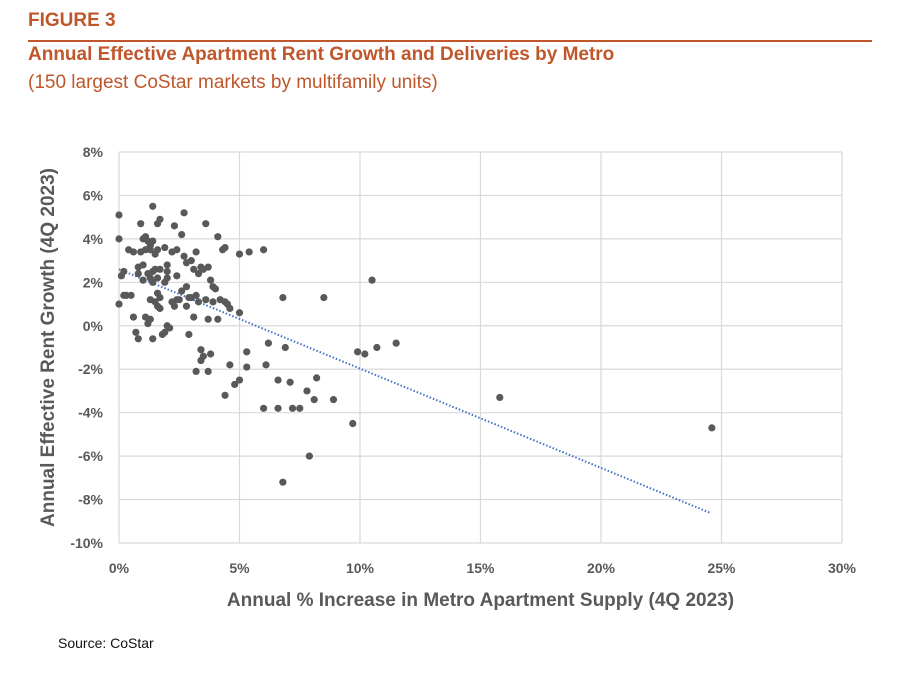 The image size is (901, 676). What do you see at coordinates (93, 195) in the screenshot?
I see `y-tick-label: 6%` at bounding box center [93, 195].